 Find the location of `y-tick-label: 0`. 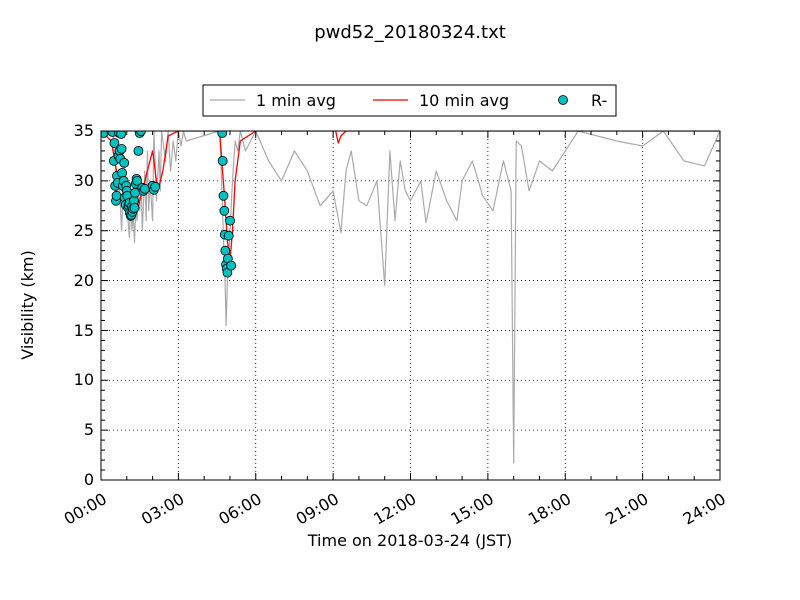

y-tick-label: 0 is located at coordinates (89, 479).